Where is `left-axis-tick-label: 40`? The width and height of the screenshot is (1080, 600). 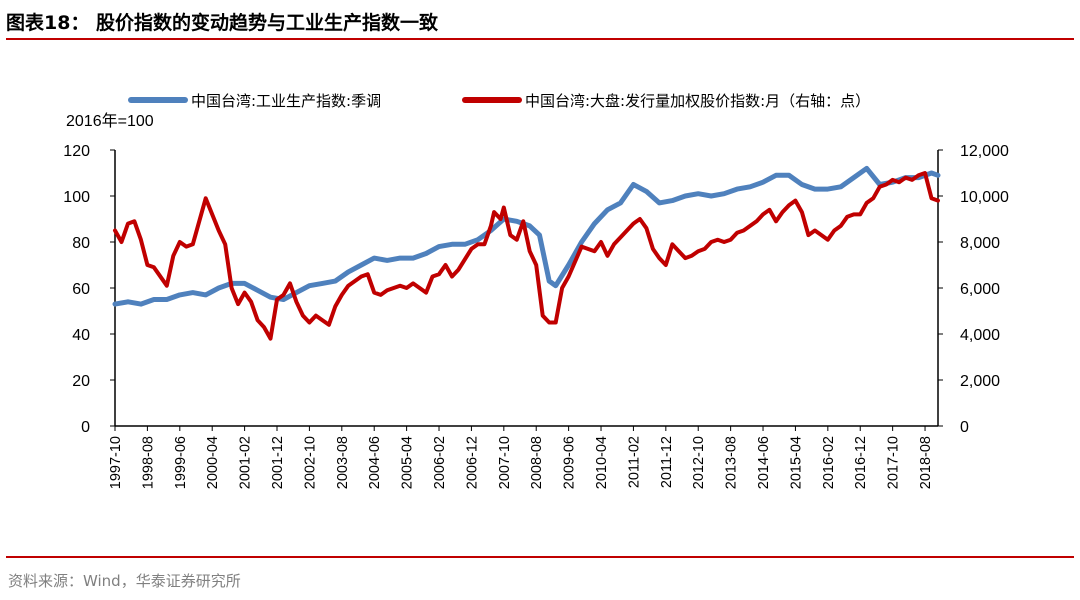 left-axis-tick-label: 40 is located at coordinates (81, 335).